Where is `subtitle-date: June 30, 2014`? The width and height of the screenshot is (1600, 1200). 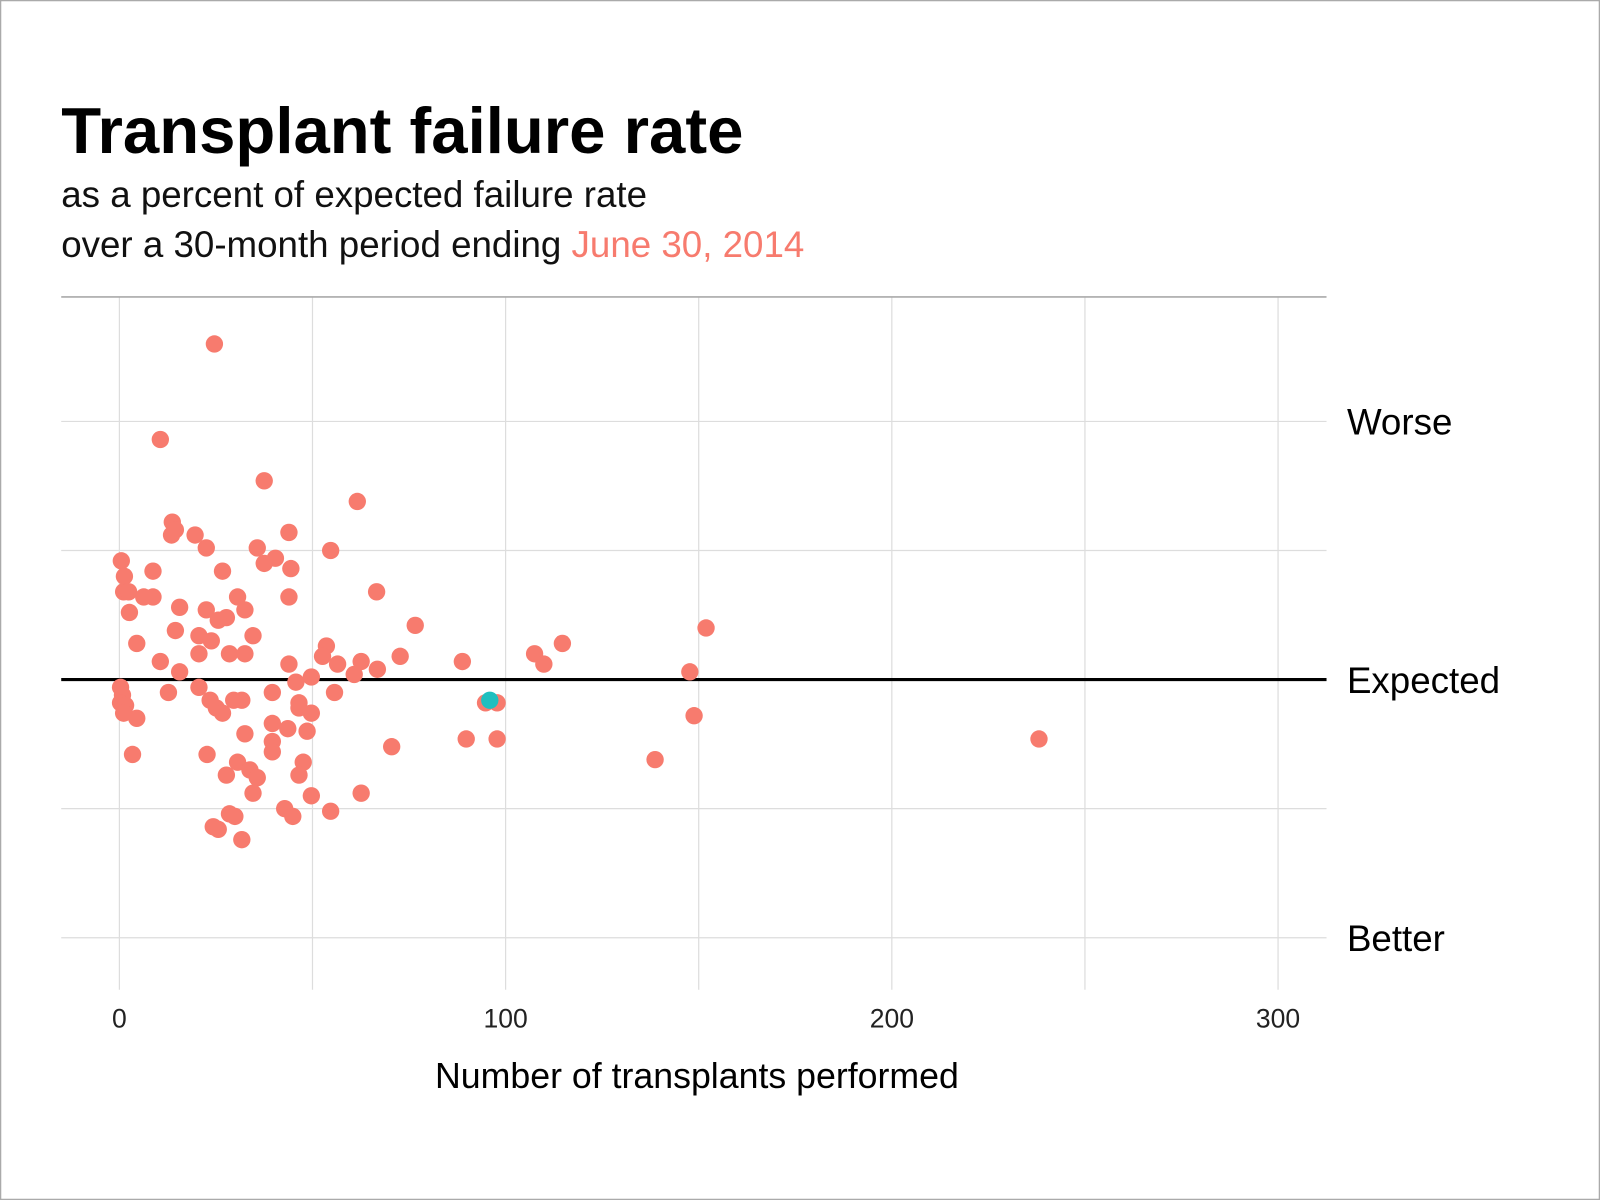
subtitle-date: June 30, 2014 is located at coordinates (688, 244).